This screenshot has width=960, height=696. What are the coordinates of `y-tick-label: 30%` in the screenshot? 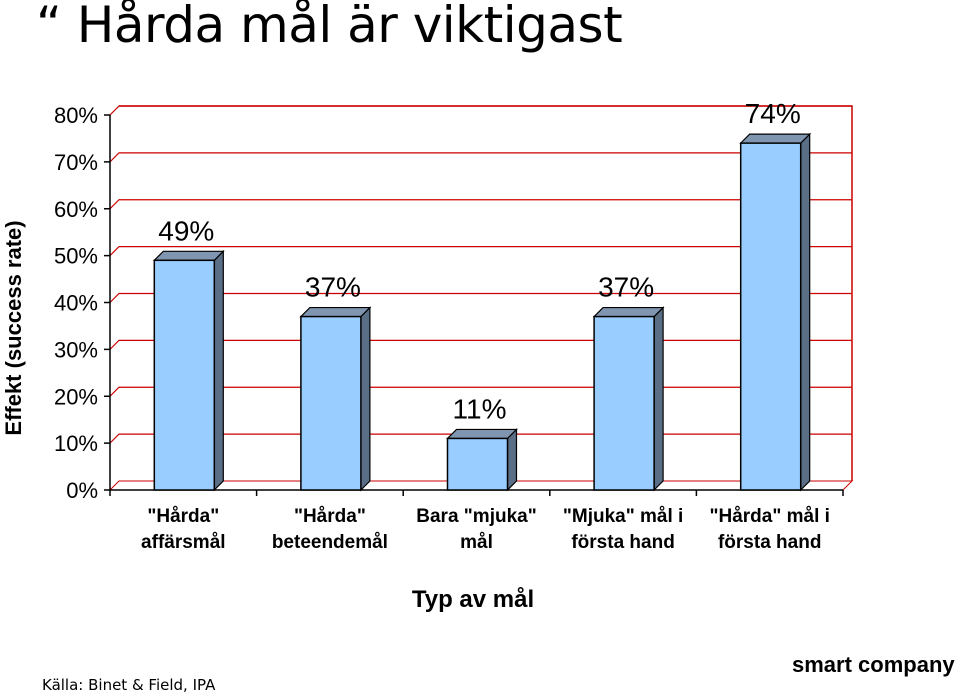 It's located at (76, 349).